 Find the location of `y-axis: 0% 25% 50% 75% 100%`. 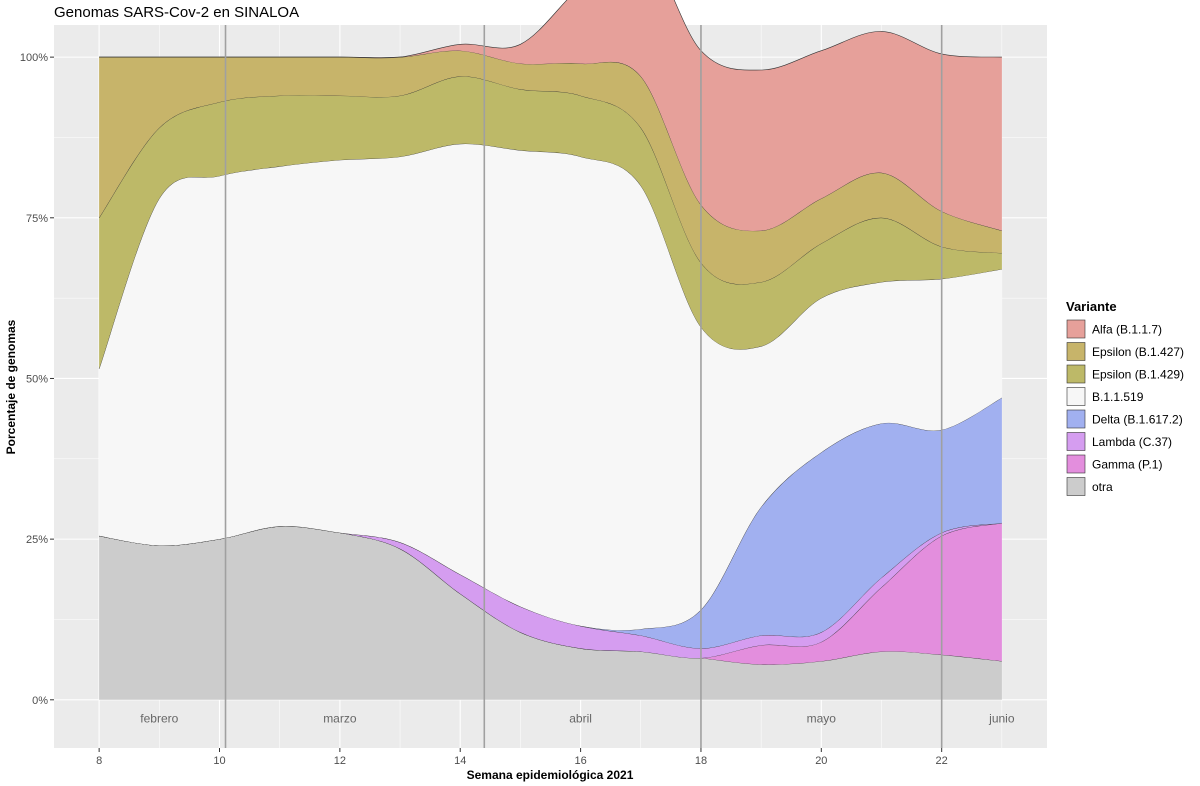

y-axis: 0% 25% 50% 75% 100% is located at coordinates (37, 379).